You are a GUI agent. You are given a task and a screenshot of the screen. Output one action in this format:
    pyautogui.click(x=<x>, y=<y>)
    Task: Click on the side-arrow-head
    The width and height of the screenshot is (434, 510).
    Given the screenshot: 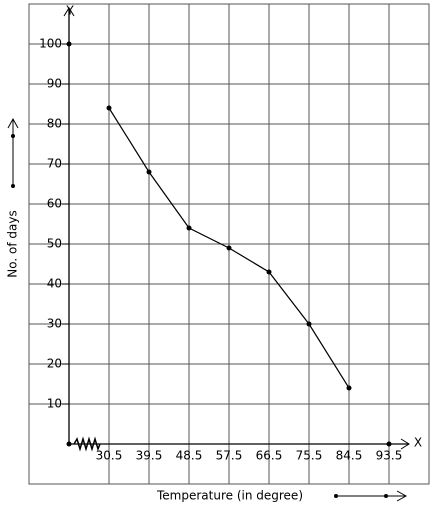 What is the action you would take?
    pyautogui.click(x=13, y=123)
    